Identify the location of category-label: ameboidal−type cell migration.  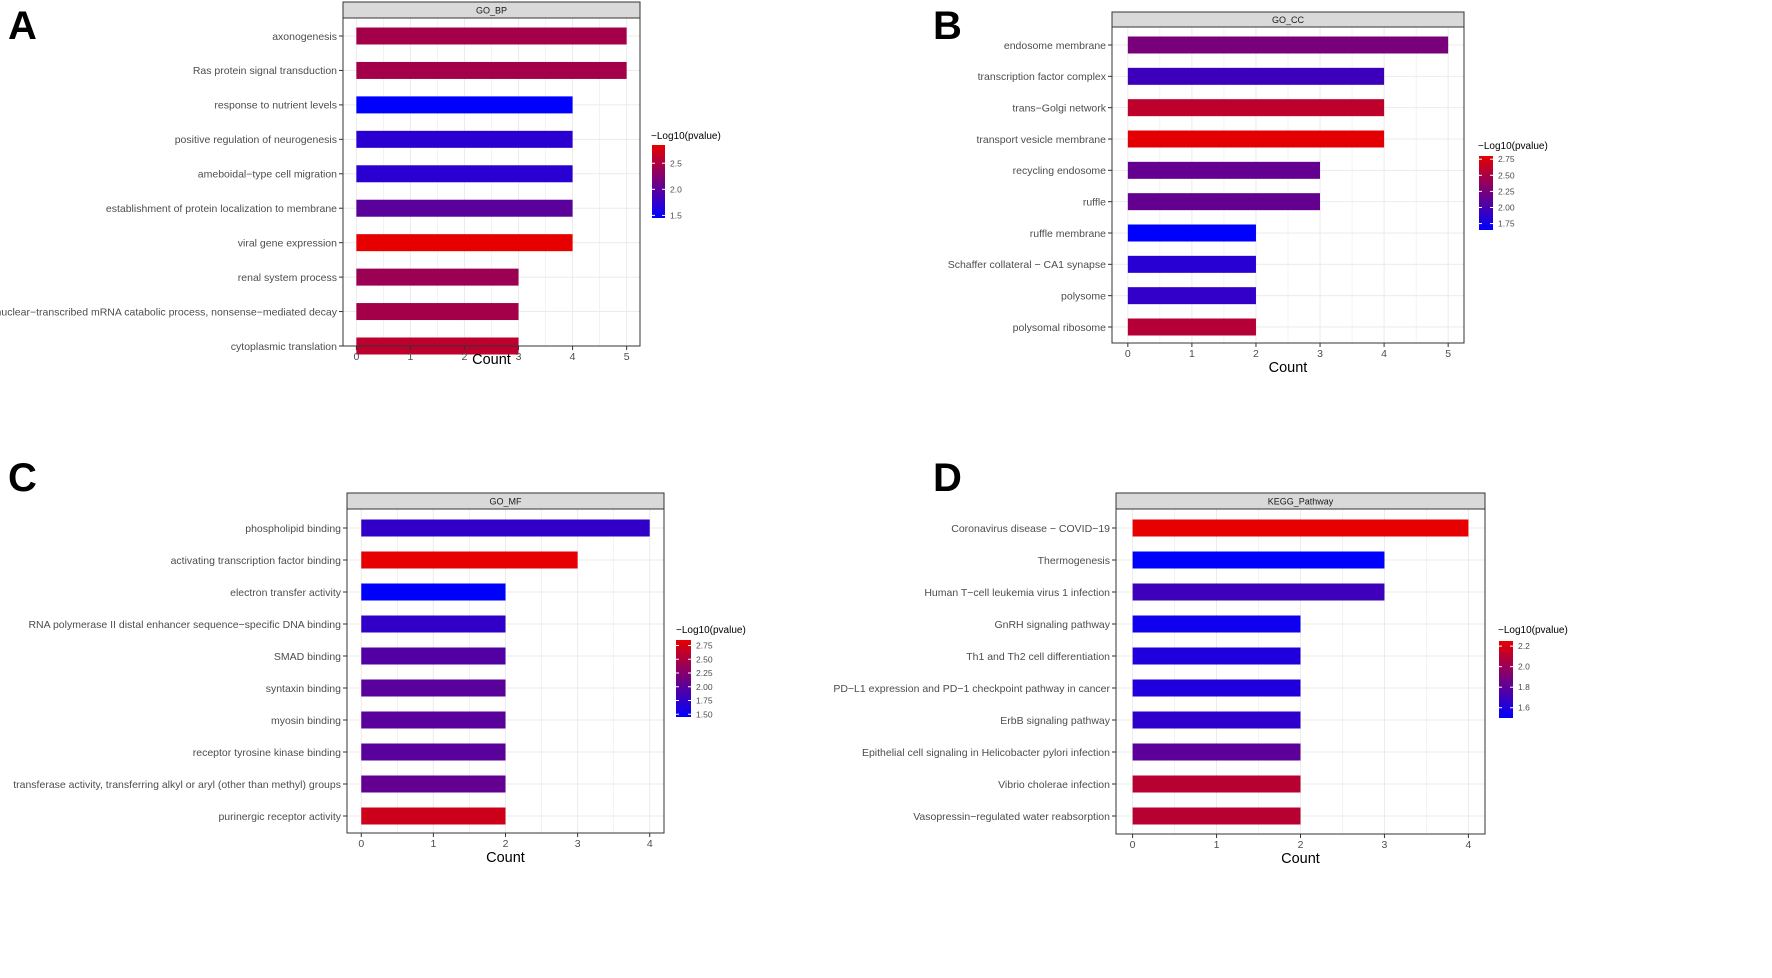
(267, 175).